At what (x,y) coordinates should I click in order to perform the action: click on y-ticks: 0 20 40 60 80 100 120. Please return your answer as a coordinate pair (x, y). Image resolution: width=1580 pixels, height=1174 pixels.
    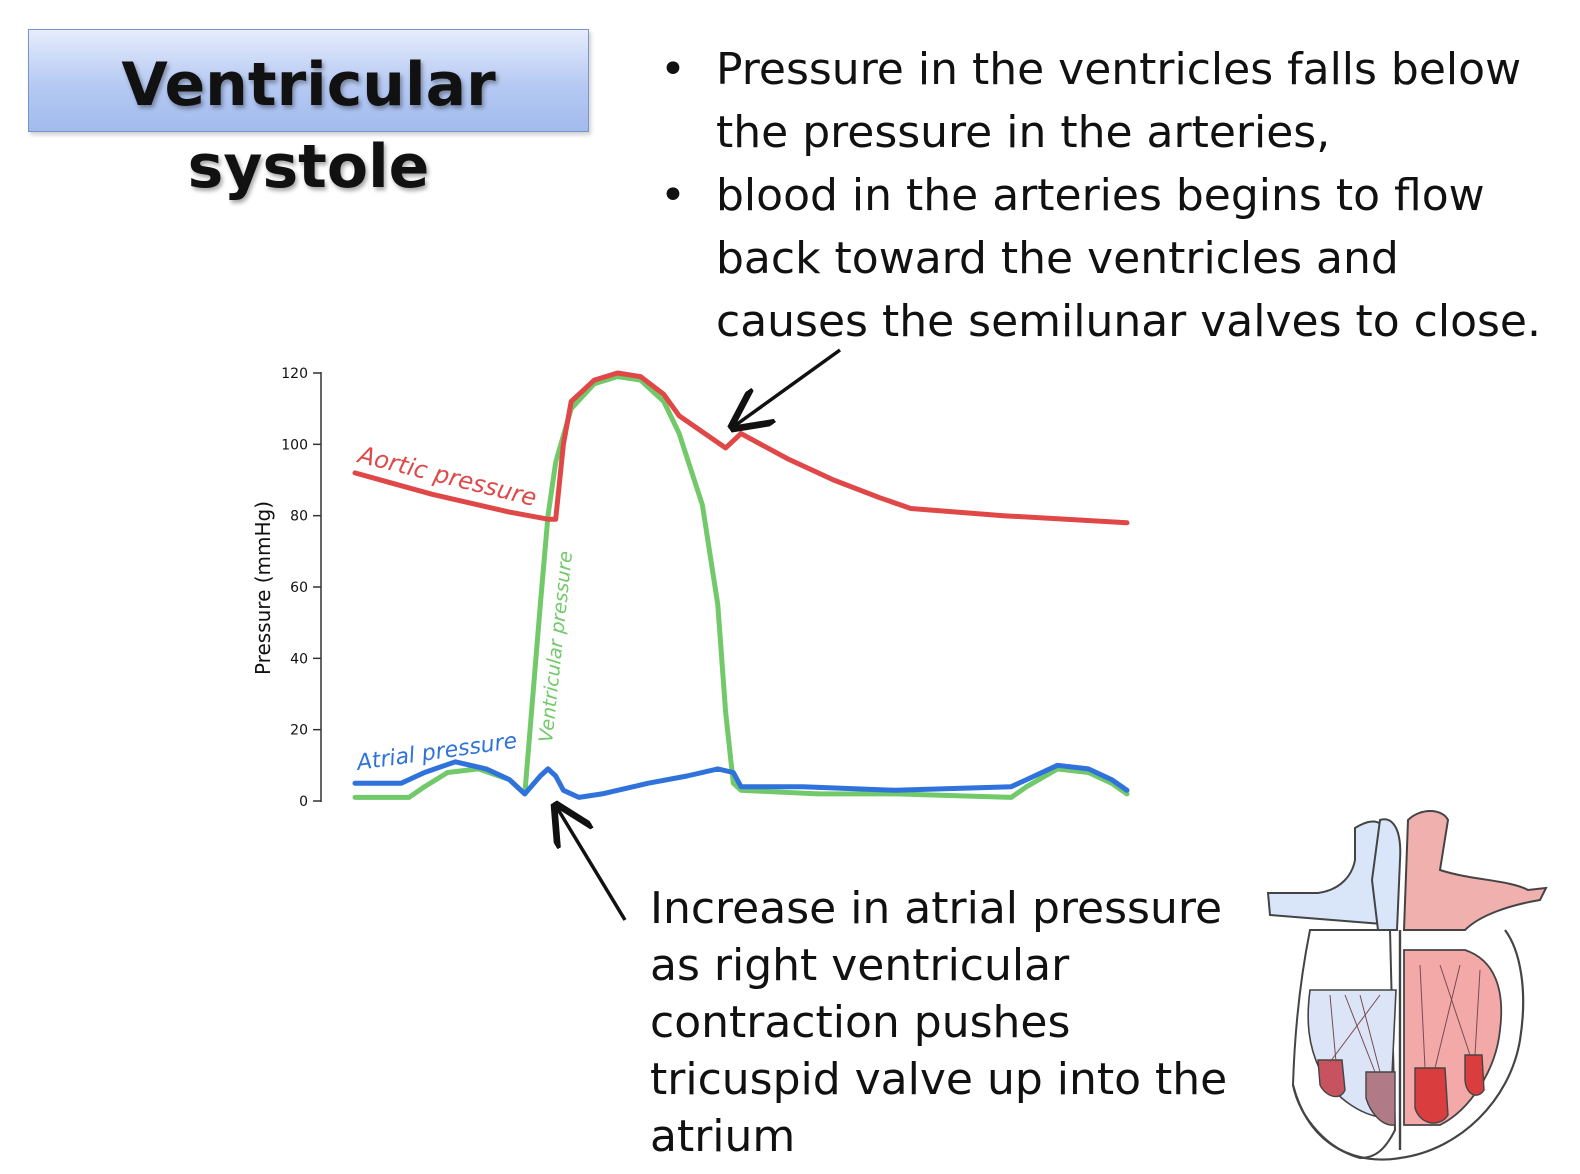
    Looking at the image, I should click on (301, 588).